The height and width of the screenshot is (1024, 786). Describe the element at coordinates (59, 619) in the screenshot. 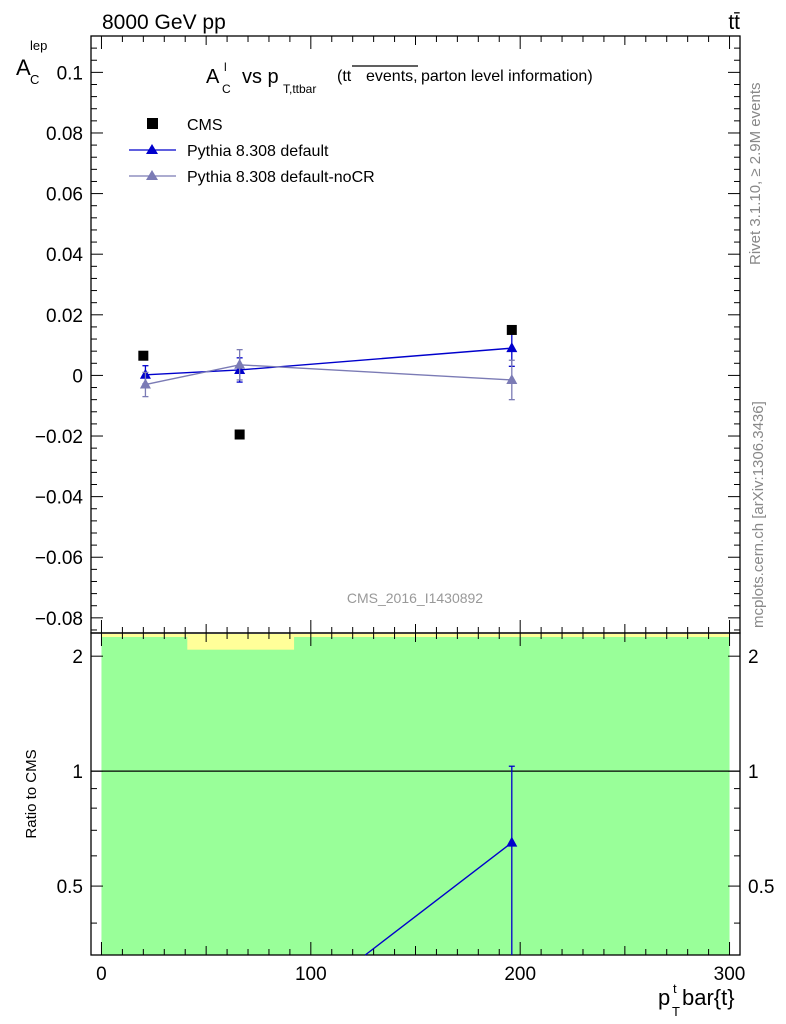

I see `main-y-tick-label: −0.08` at that location.